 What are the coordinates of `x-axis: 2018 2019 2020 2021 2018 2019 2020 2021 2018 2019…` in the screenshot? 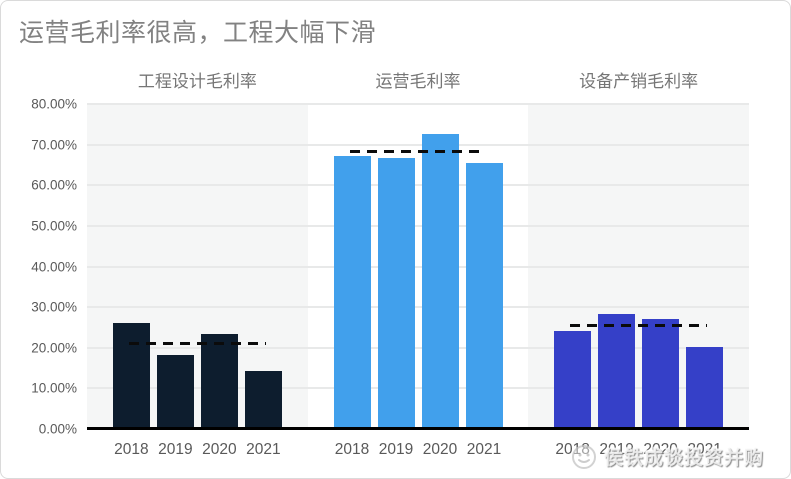 It's located at (418, 452).